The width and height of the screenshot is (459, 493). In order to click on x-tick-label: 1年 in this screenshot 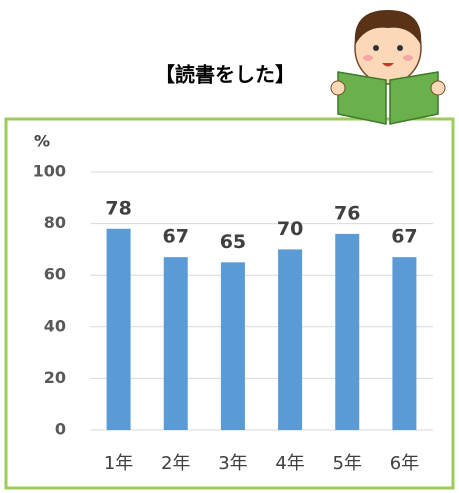, I will do `click(118, 463)`.